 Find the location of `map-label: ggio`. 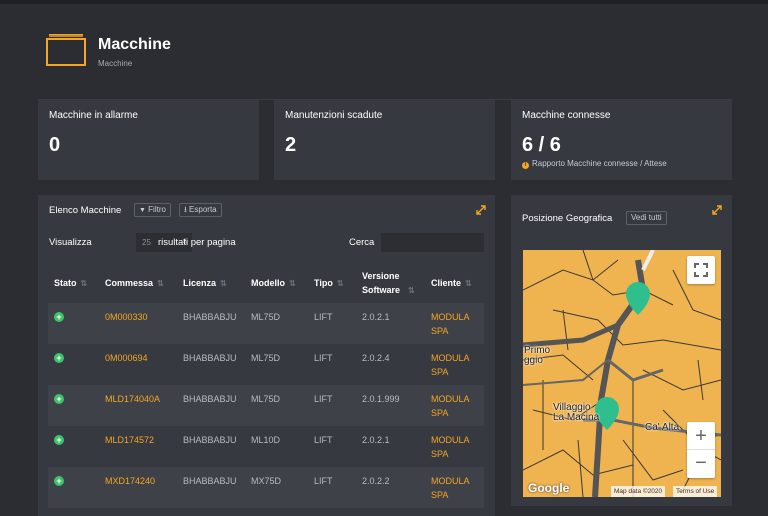

map-label: ggio is located at coordinates (533, 360).